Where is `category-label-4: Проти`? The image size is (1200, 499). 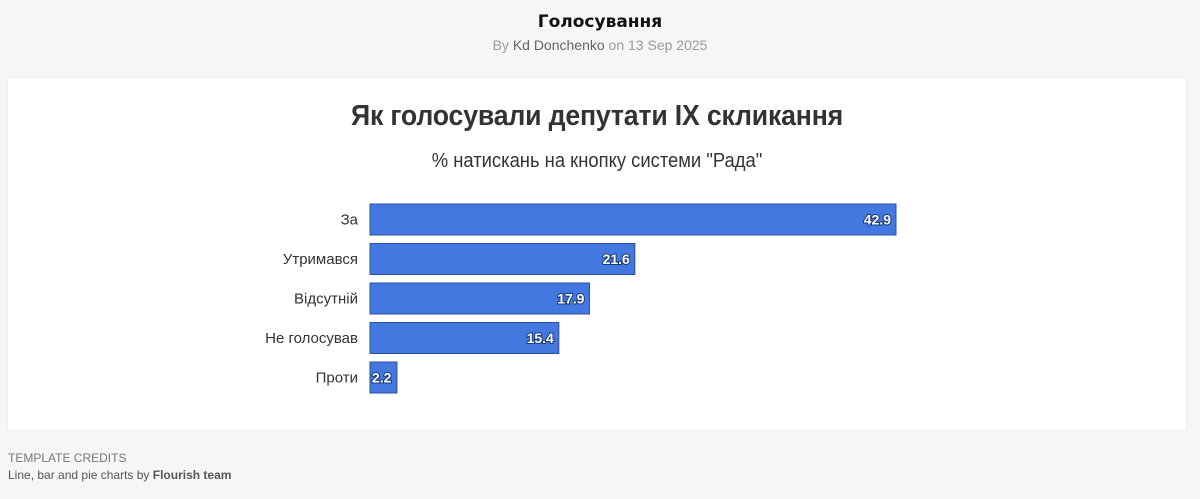
category-label-4: Проти is located at coordinates (337, 378).